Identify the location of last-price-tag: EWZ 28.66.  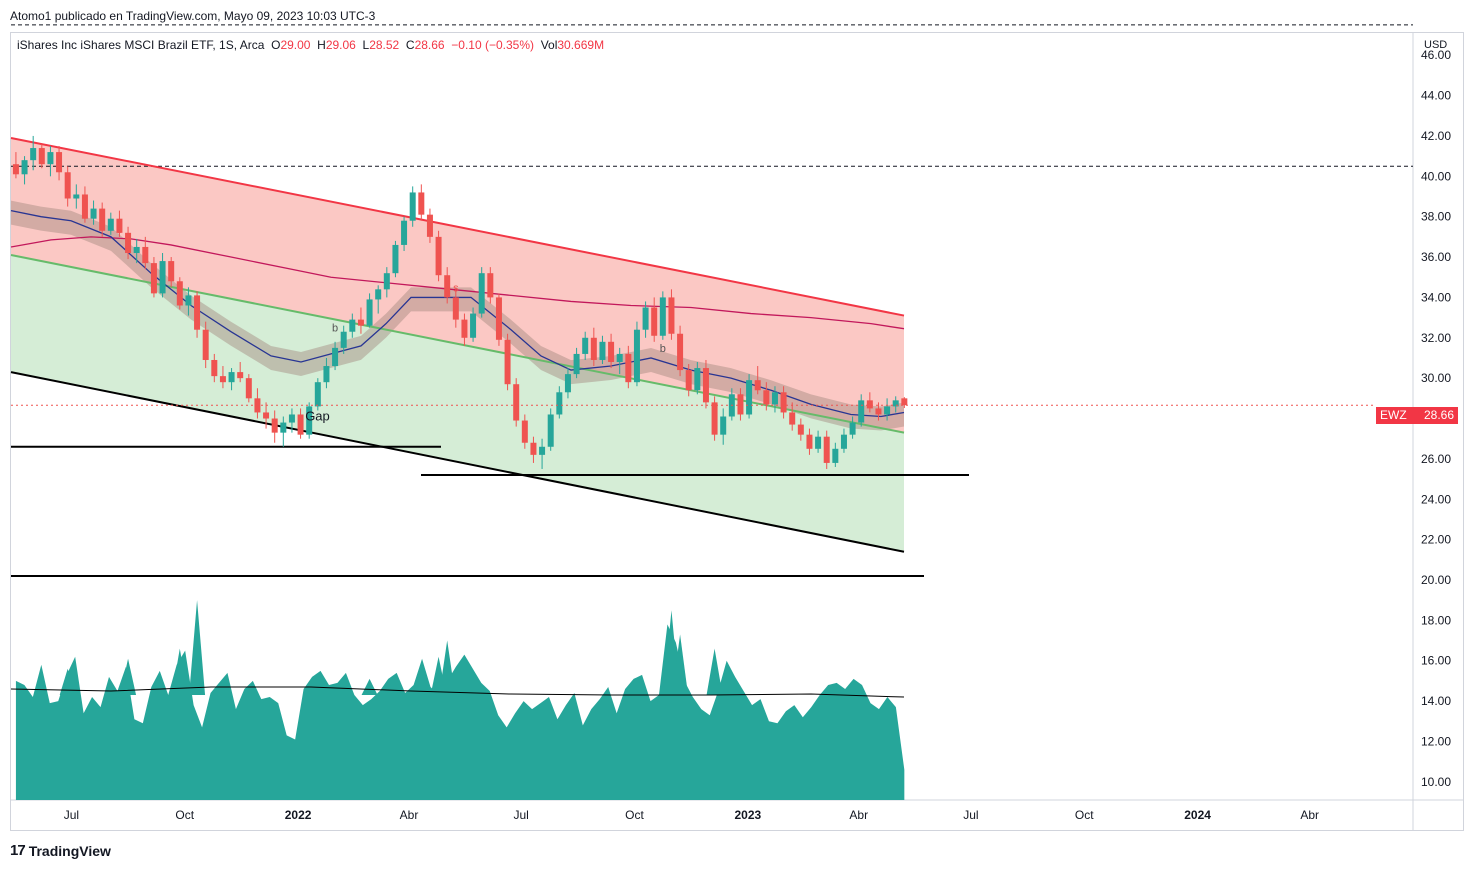
(1417, 415).